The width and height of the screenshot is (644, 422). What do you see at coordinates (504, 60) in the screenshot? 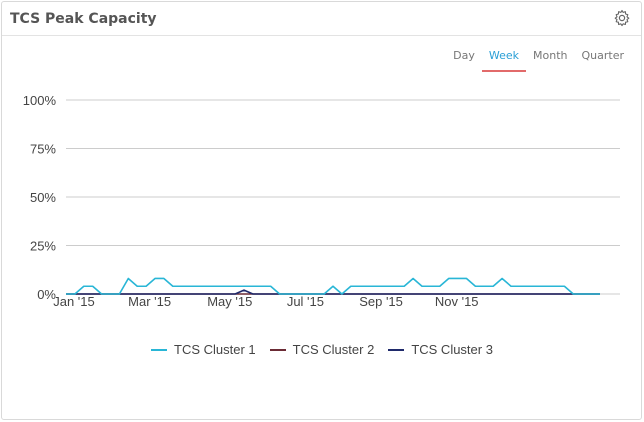
I see `tab-week: Week` at bounding box center [504, 60].